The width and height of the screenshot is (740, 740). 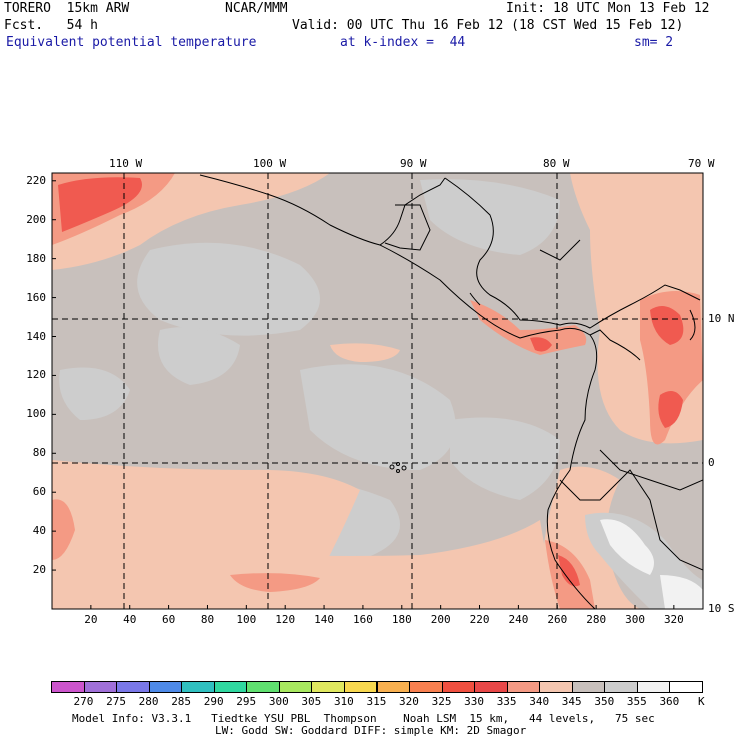 I want to click on smoothing-info: sm= 2, so click(x=654, y=42).